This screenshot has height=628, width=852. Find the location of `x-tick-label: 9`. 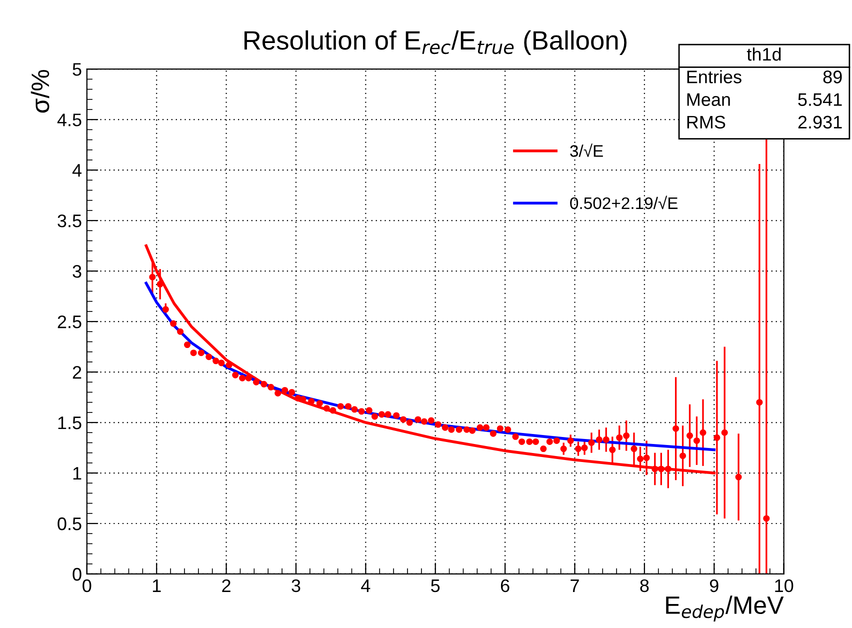

x-tick-label: 9 is located at coordinates (714, 585).